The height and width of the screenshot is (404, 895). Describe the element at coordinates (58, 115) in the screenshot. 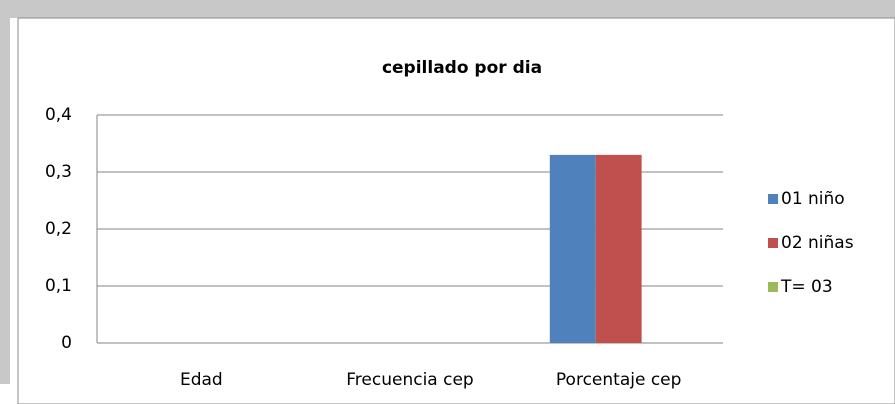

I see `y-tick-label: 0,4` at that location.